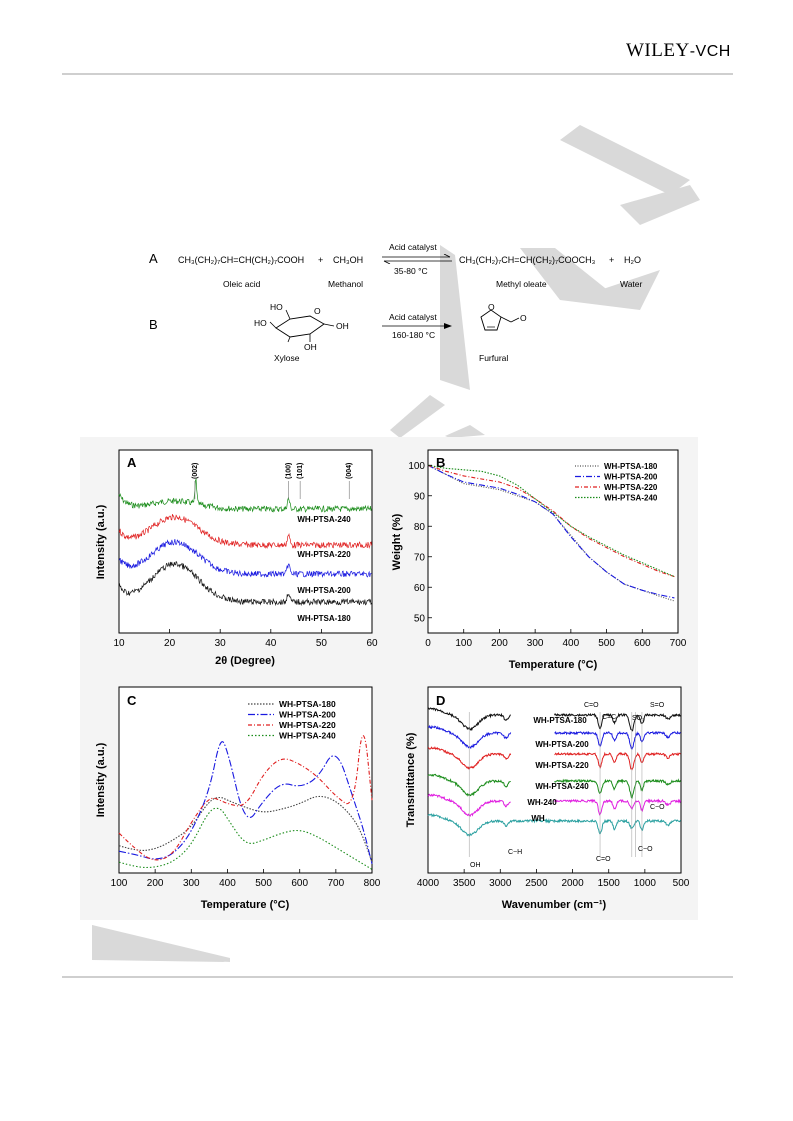  Describe the element at coordinates (322, 643) in the screenshot. I see `xrd-tick-label: 50` at that location.